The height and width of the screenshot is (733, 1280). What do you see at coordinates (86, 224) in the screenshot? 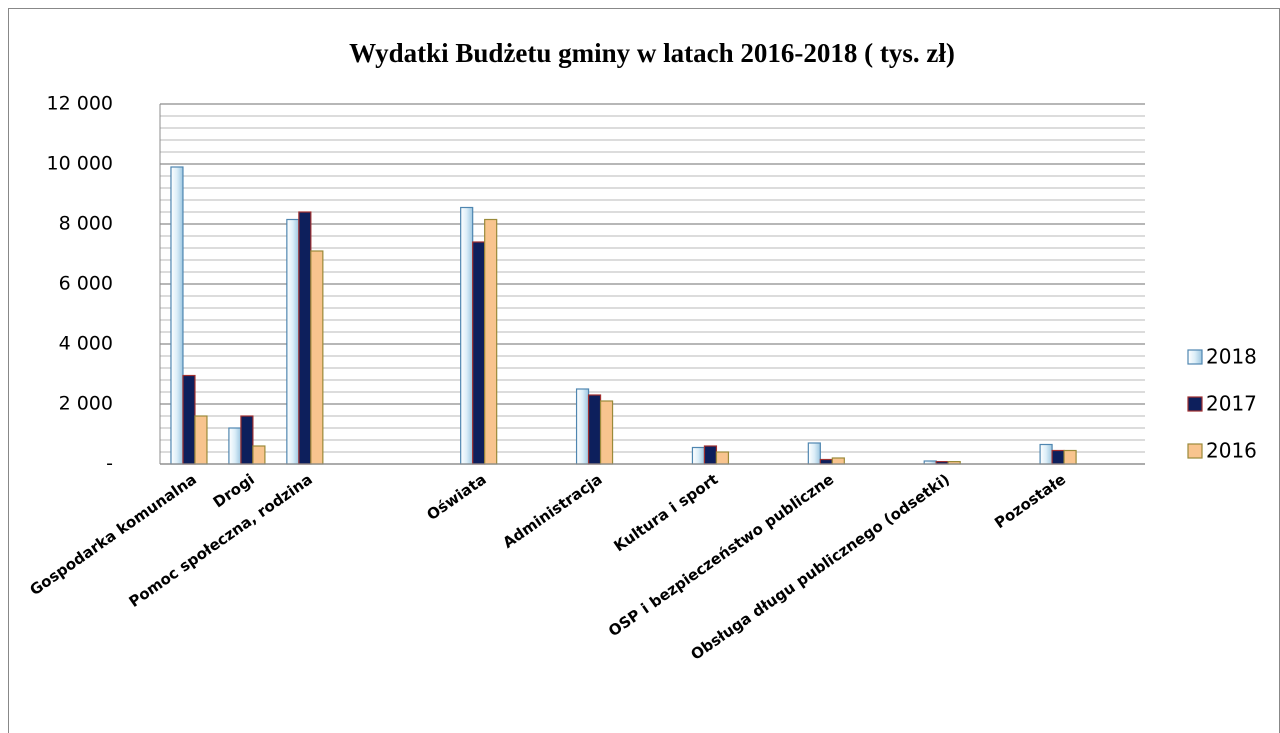
I see `y-tick-label: 8 000` at bounding box center [86, 224].